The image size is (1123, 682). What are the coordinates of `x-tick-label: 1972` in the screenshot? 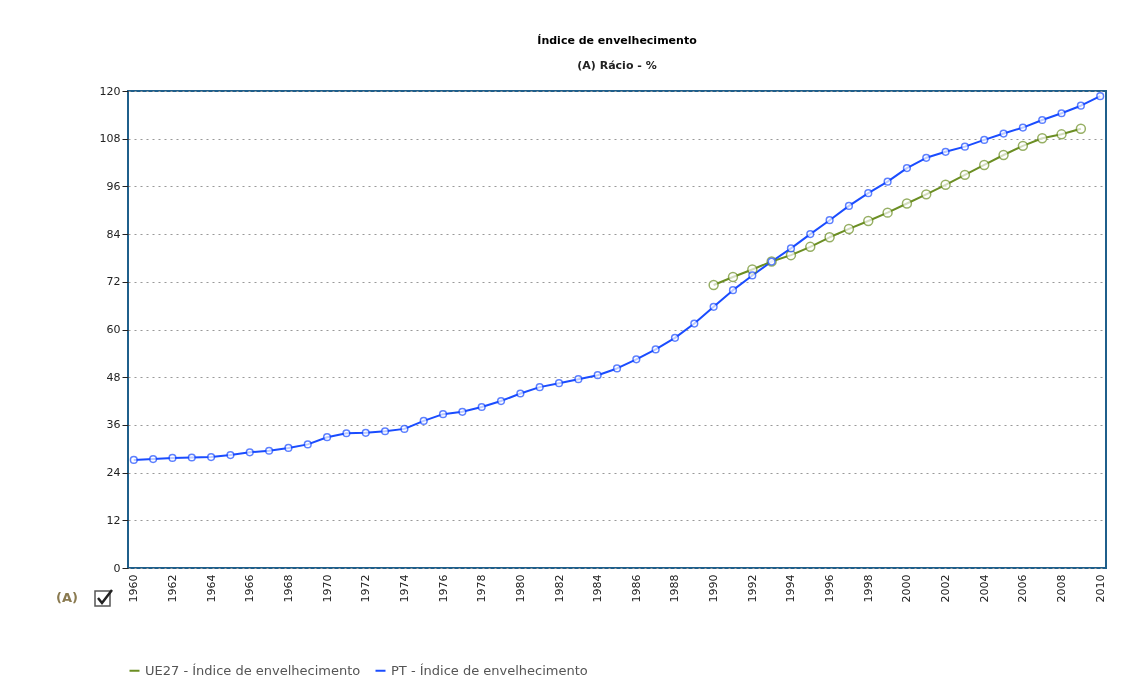 It's located at (366, 588).